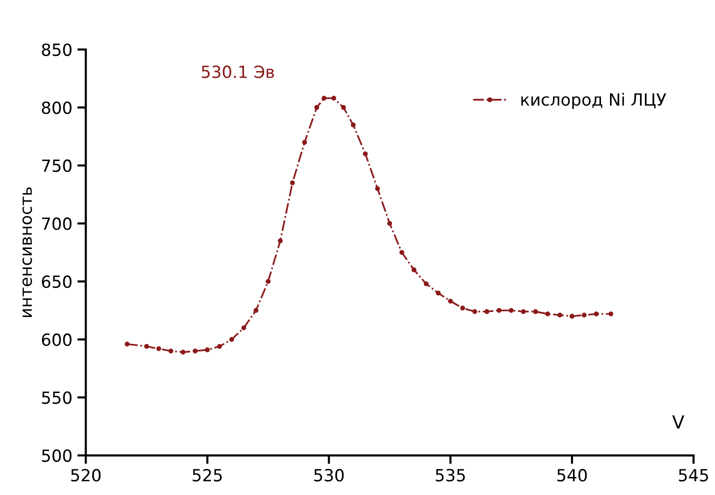  I want to click on y-tick-label: 700, so click(57, 223).